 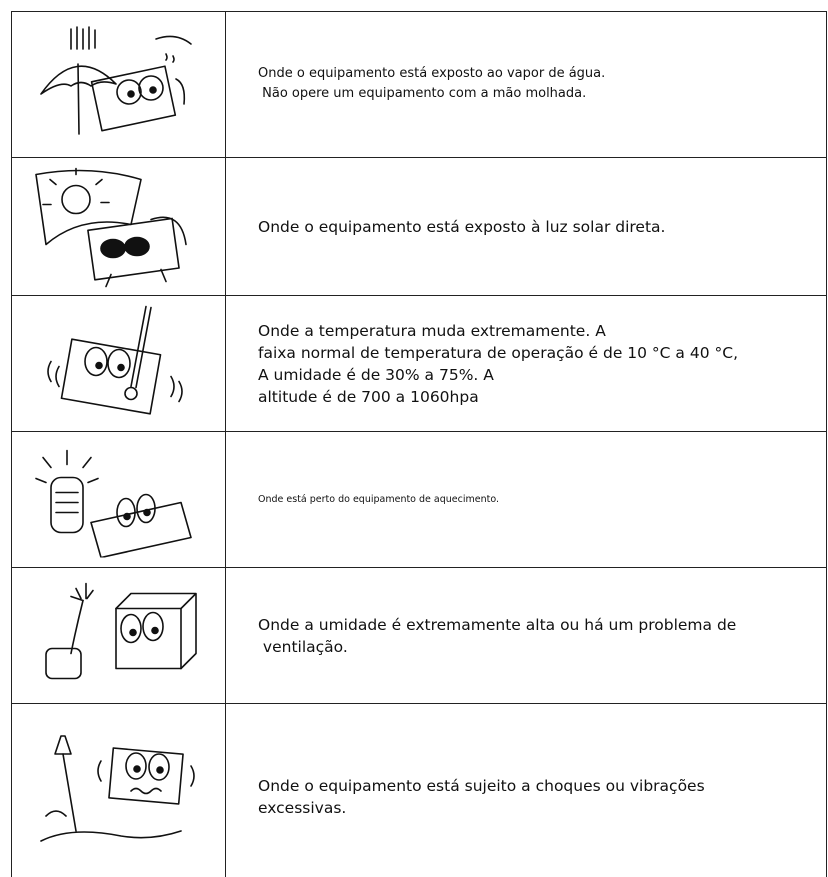 What do you see at coordinates (111, 227) in the screenshot?
I see `cartoon-sun` at bounding box center [111, 227].